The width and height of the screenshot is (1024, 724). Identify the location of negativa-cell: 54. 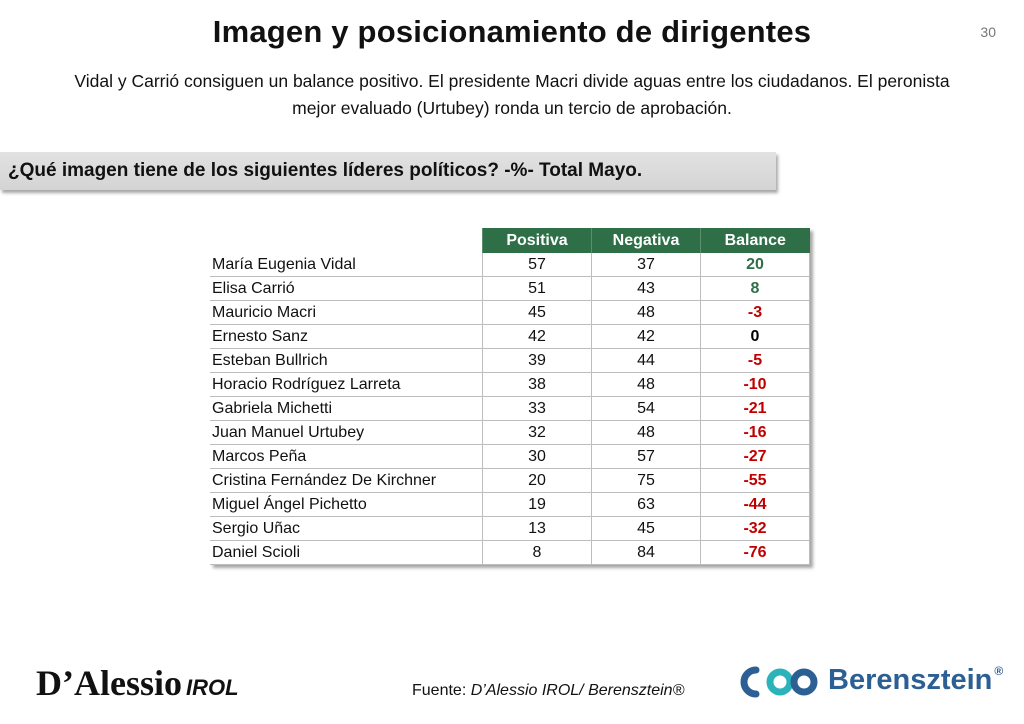
(646, 408).